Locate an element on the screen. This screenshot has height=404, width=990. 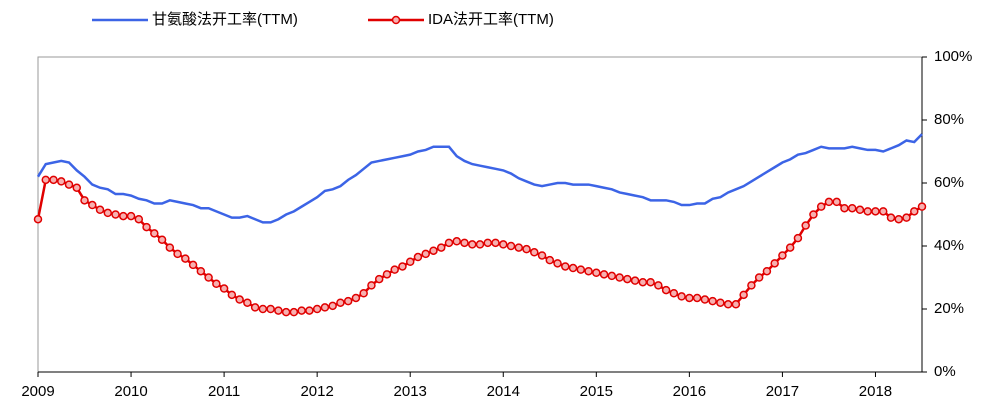
x-tick-label: 2018 is located at coordinates (875, 391).